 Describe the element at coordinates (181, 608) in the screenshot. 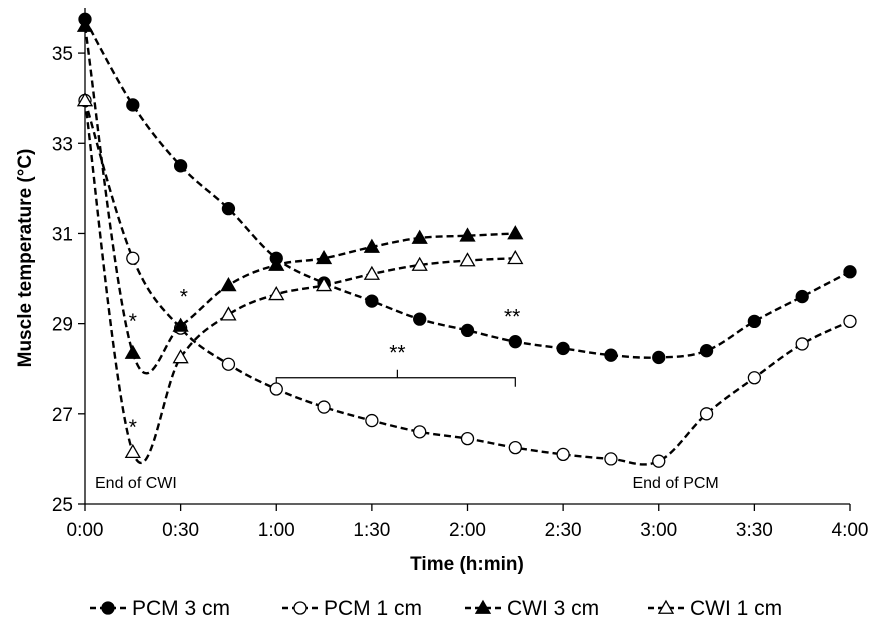

I see `legend-label: PCM 3 cm` at that location.